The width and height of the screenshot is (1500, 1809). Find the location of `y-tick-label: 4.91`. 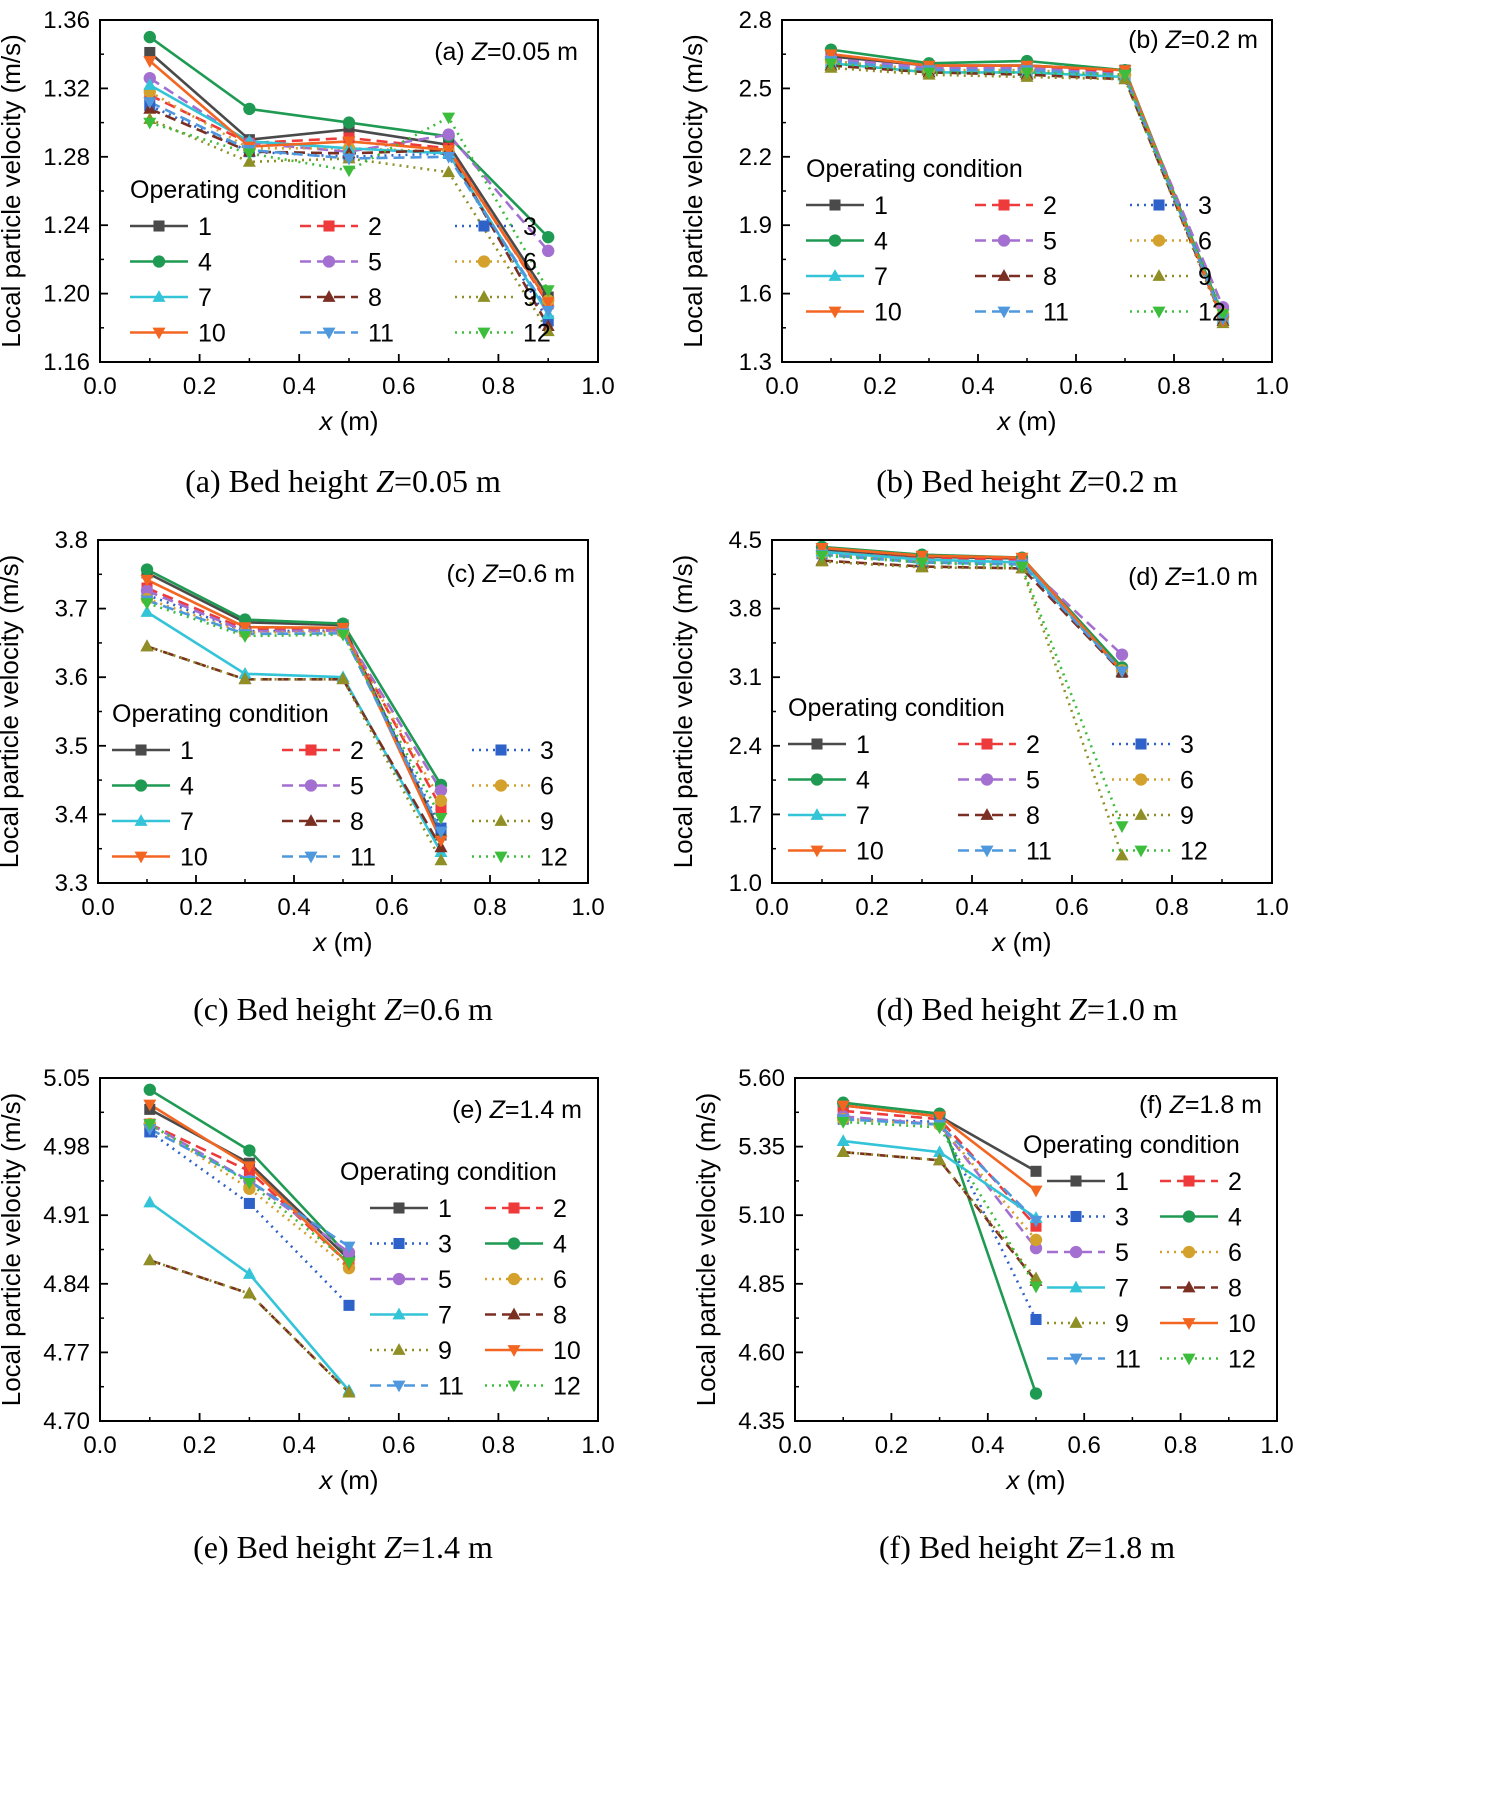

y-tick-label: 4.91 is located at coordinates (66, 1215).